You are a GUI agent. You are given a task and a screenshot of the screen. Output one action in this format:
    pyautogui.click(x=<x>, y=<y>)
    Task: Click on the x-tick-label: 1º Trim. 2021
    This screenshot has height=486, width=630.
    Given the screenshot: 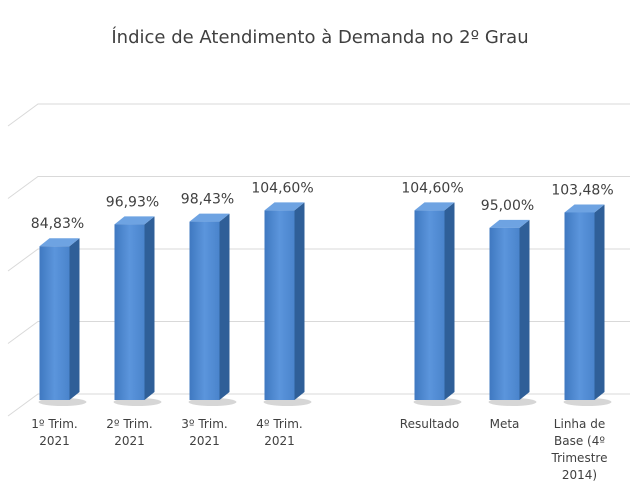 What is the action you would take?
    pyautogui.click(x=54, y=432)
    